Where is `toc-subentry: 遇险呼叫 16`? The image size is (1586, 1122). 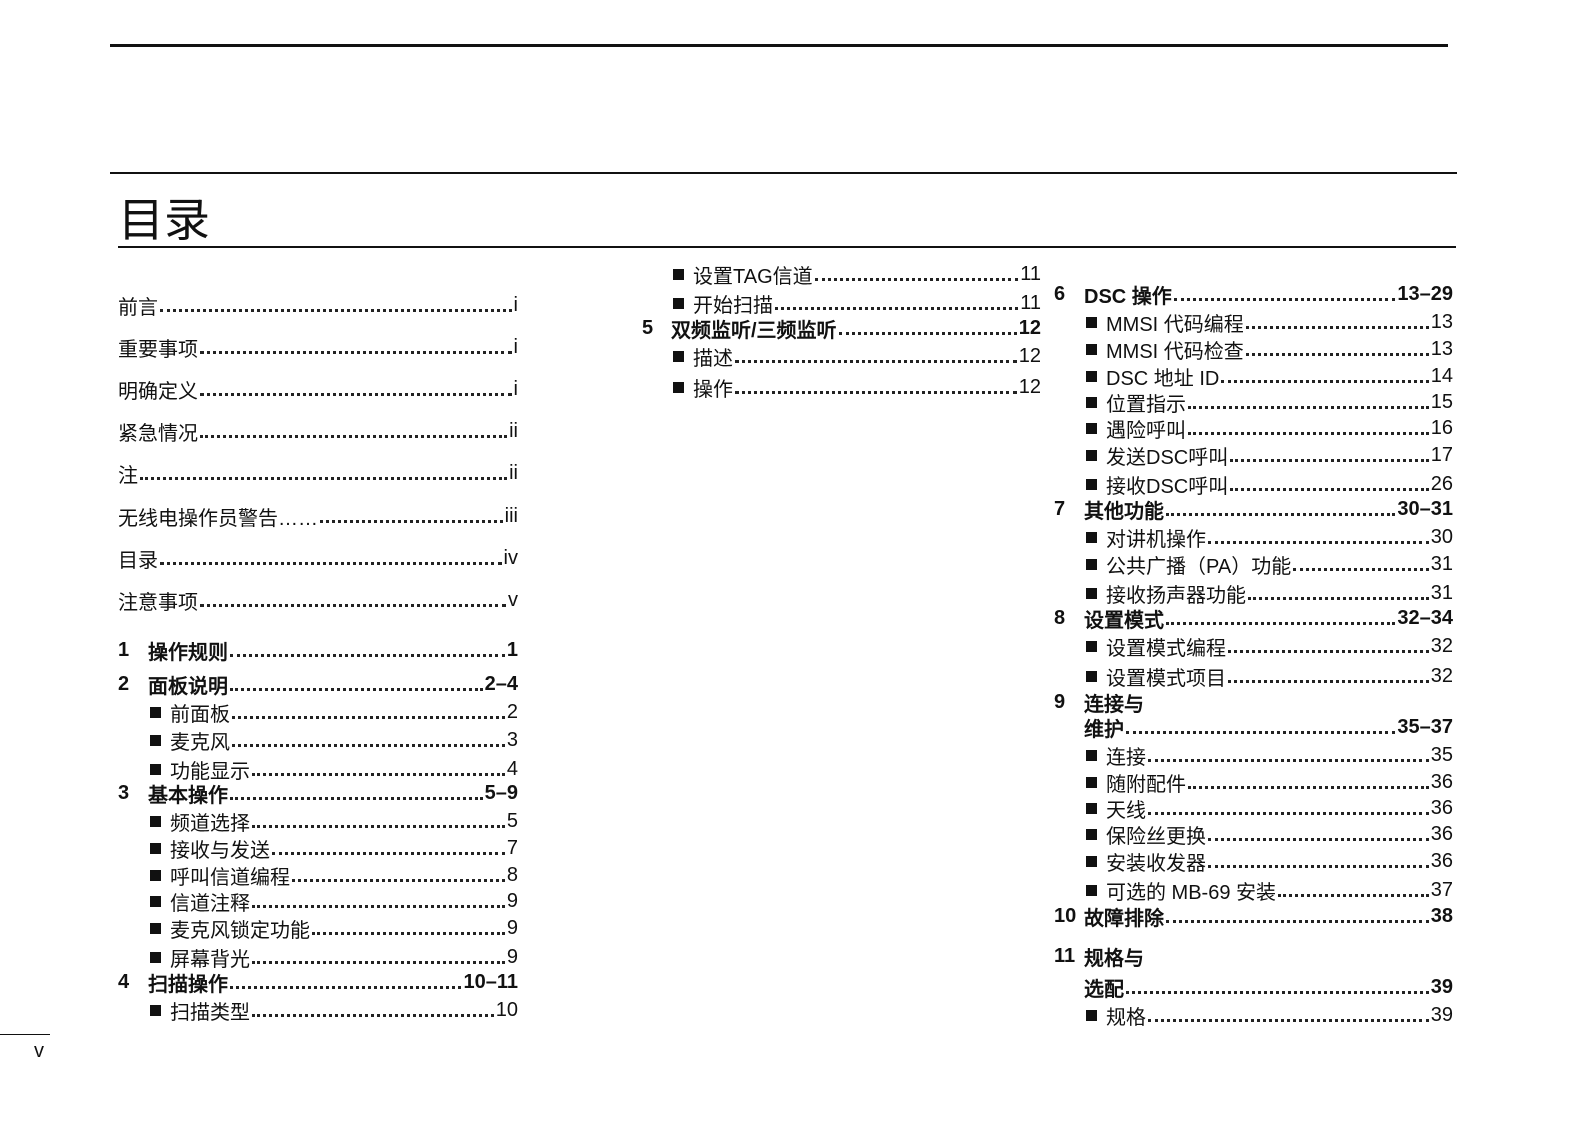
toc-subentry: 遇险呼叫 16 is located at coordinates (1269, 428).